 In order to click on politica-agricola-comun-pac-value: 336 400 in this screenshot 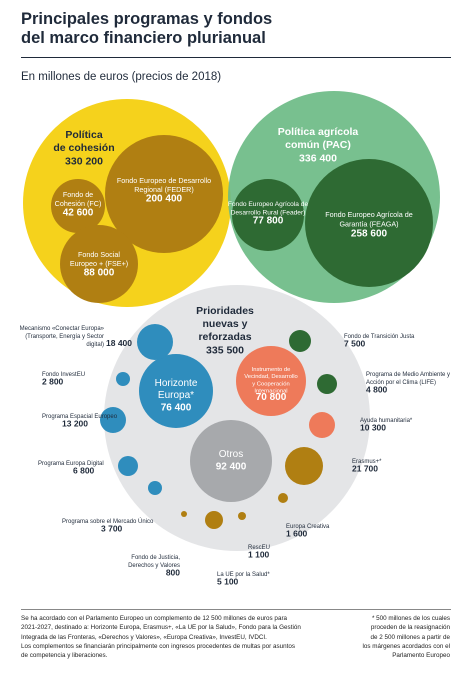, I will do `click(318, 159)`.